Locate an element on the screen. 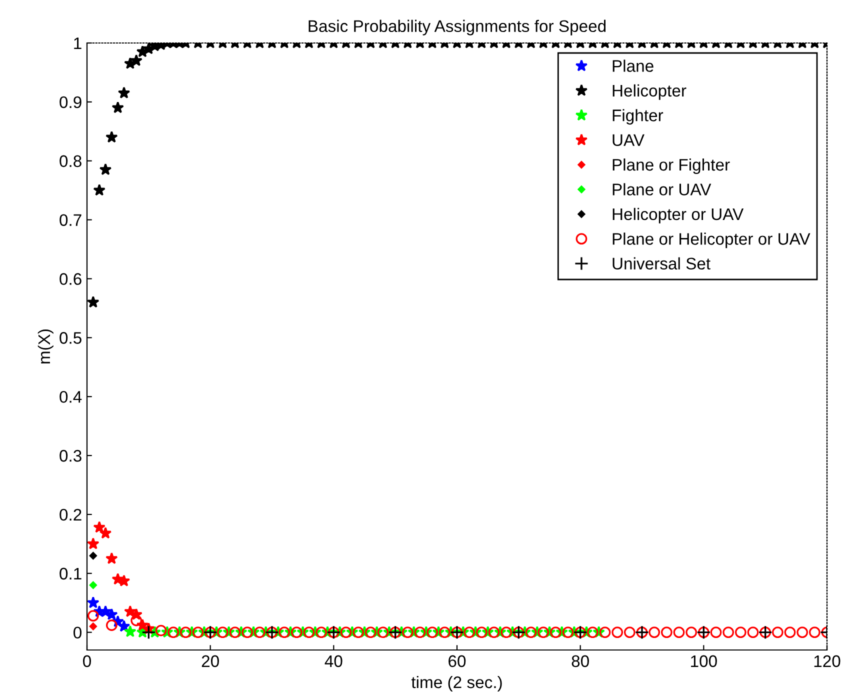 This screenshot has height=698, width=854. x-axis-title: time (2 sec.) is located at coordinates (456, 684).